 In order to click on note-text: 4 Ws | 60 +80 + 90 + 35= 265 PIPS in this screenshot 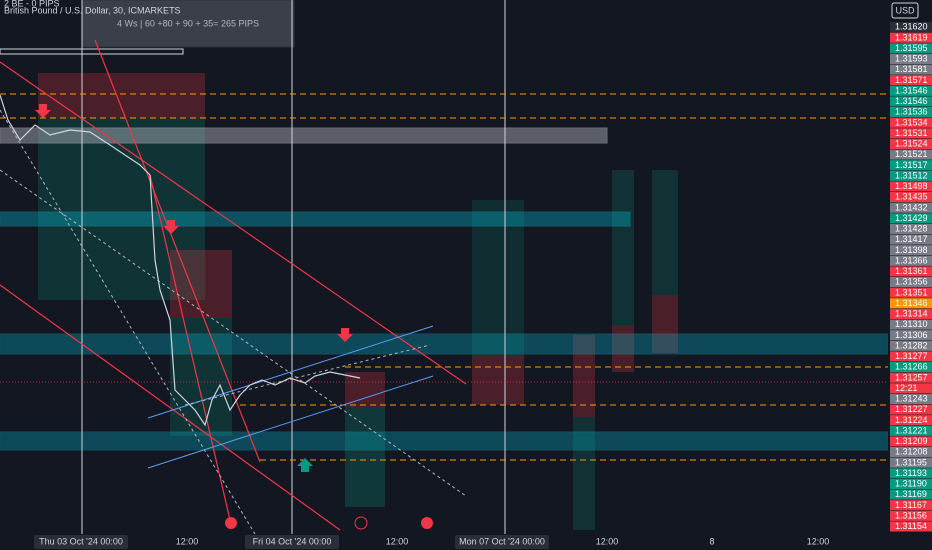, I will do `click(188, 23)`.